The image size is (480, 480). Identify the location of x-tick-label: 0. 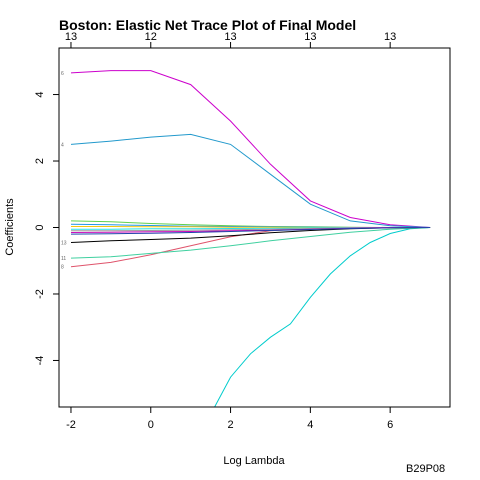
(151, 425).